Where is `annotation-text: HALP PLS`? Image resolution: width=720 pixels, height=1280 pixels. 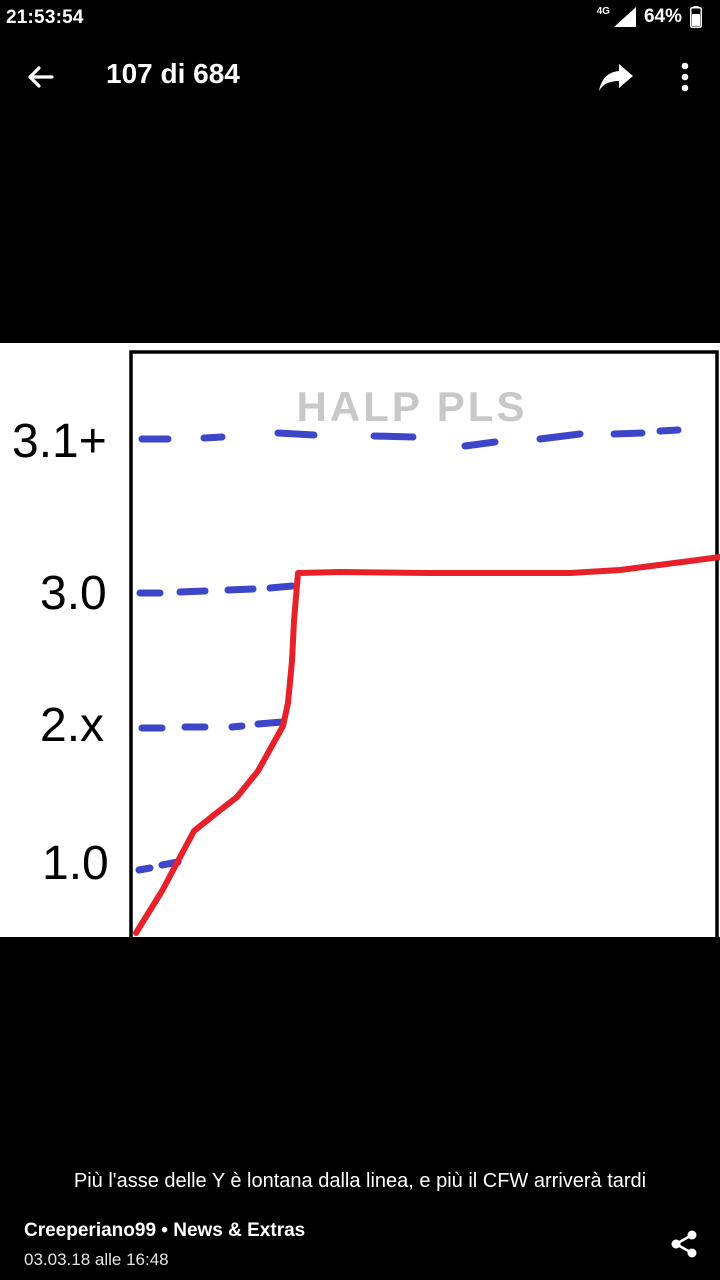
annotation-text: HALP PLS is located at coordinates (412, 406).